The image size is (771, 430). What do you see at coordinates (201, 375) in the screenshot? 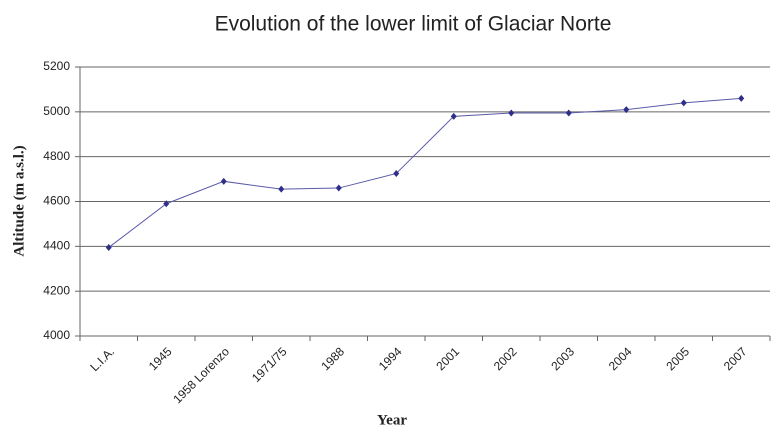
I see `x-tick-label: 1958 Lorenzo` at bounding box center [201, 375].